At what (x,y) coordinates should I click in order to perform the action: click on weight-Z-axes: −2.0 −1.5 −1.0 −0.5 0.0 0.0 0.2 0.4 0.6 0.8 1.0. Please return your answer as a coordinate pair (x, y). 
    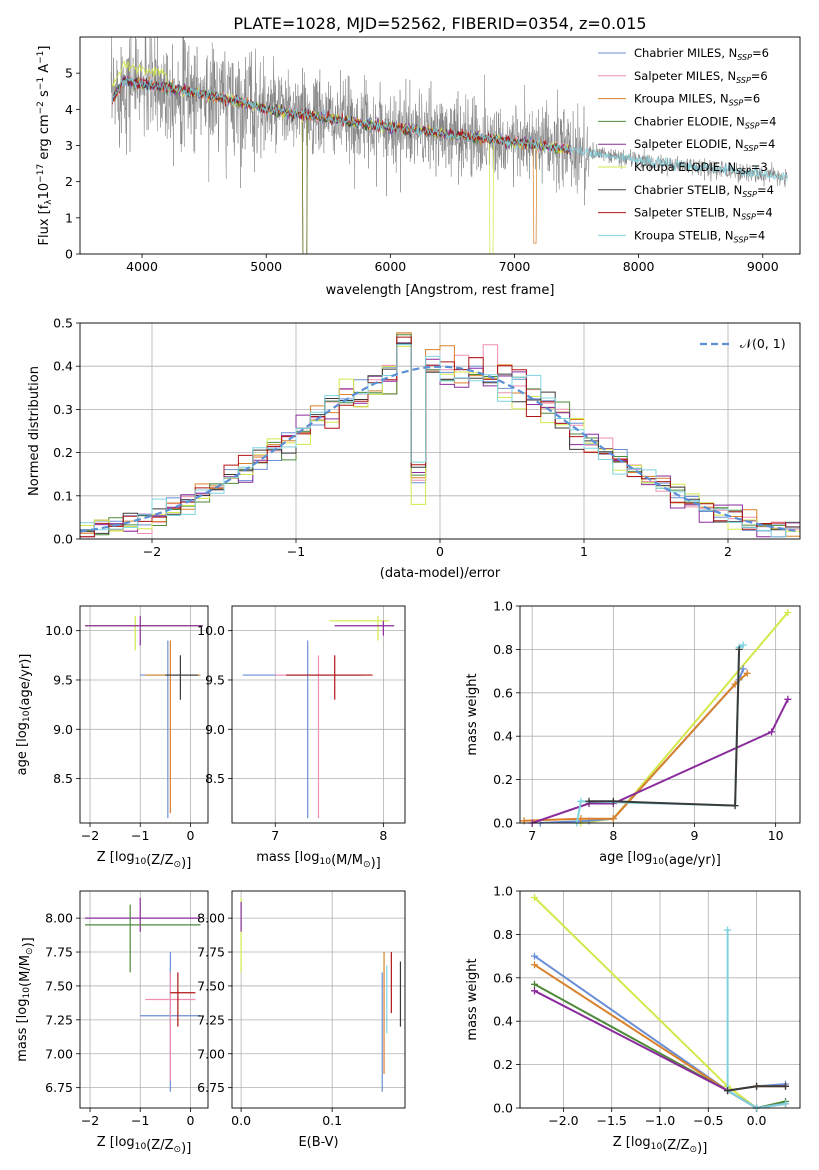
    Looking at the image, I should click on (646, 1006).